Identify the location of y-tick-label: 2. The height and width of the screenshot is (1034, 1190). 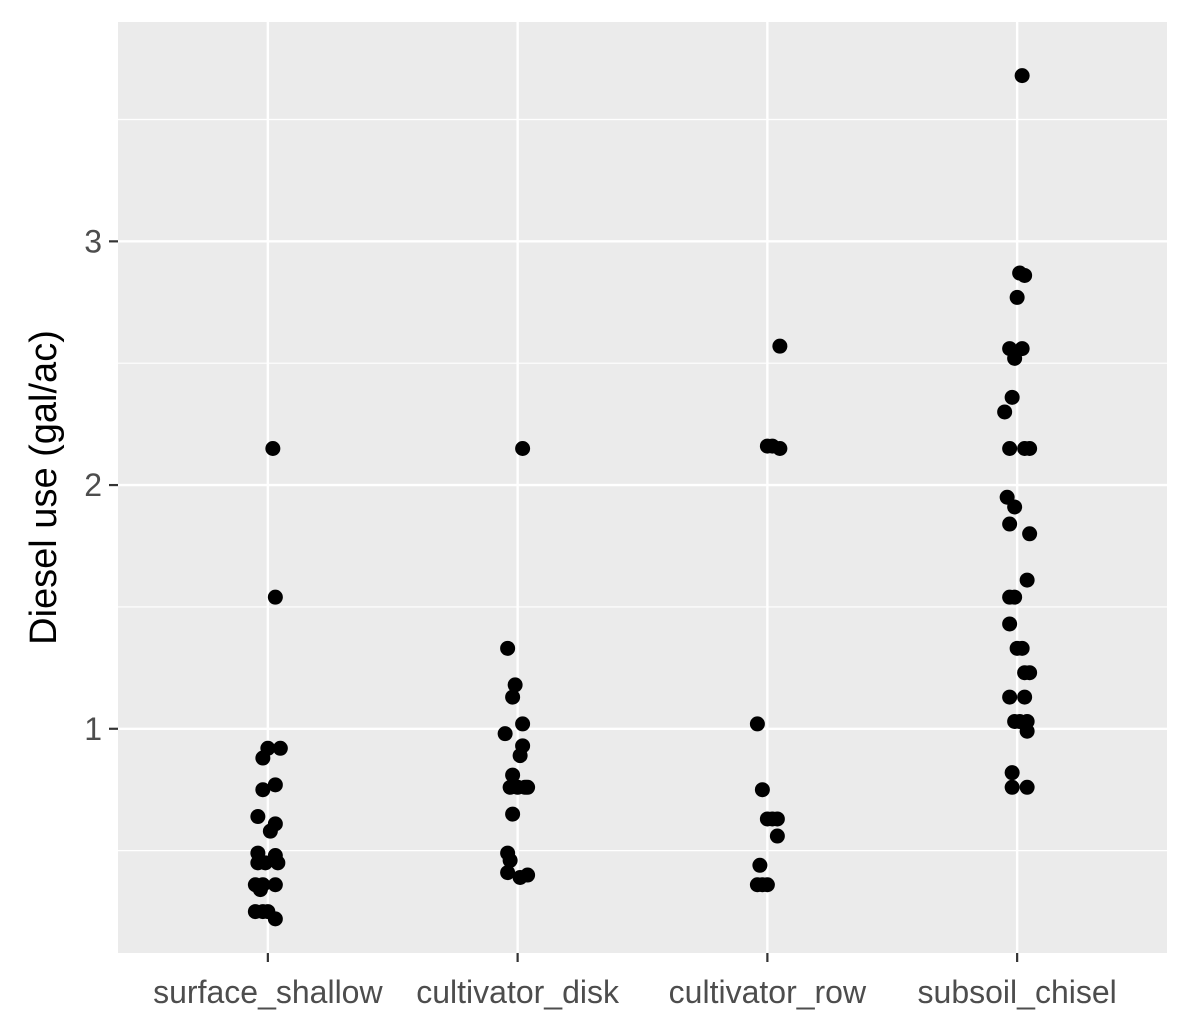
(93, 485).